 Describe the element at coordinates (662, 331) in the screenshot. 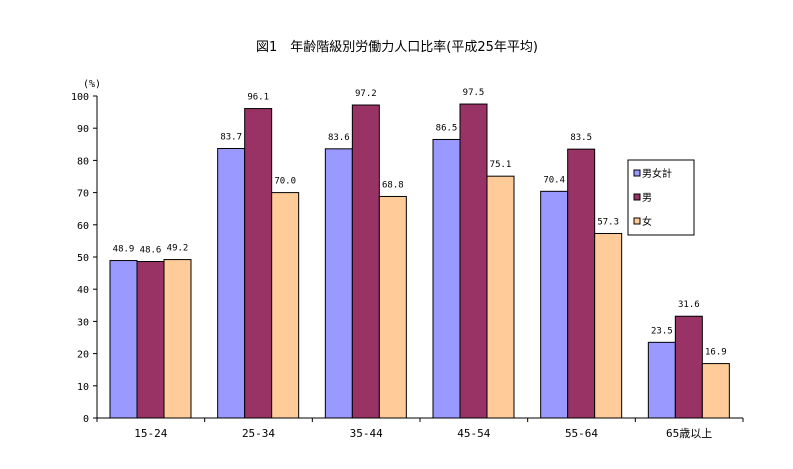

I see `data-label: 23.5` at that location.